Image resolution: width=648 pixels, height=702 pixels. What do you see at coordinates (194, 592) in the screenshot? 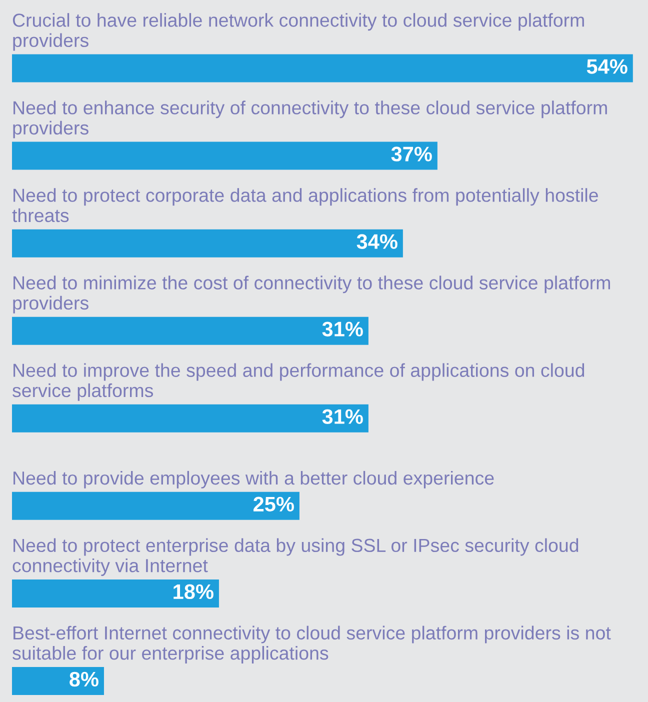
I see `data-label: 18%` at bounding box center [194, 592].